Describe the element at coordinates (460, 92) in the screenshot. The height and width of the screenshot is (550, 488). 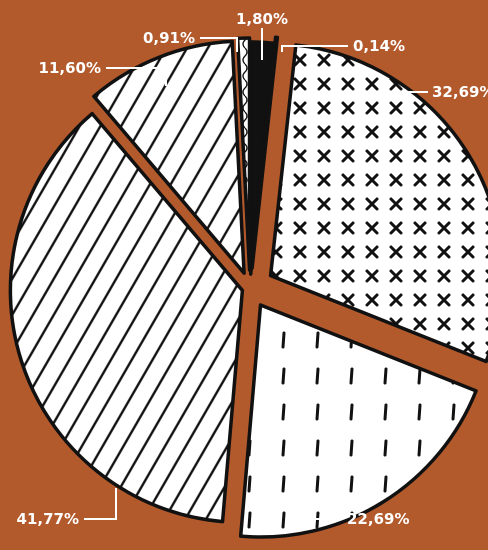
I see `slice-label: 32,69%` at that location.